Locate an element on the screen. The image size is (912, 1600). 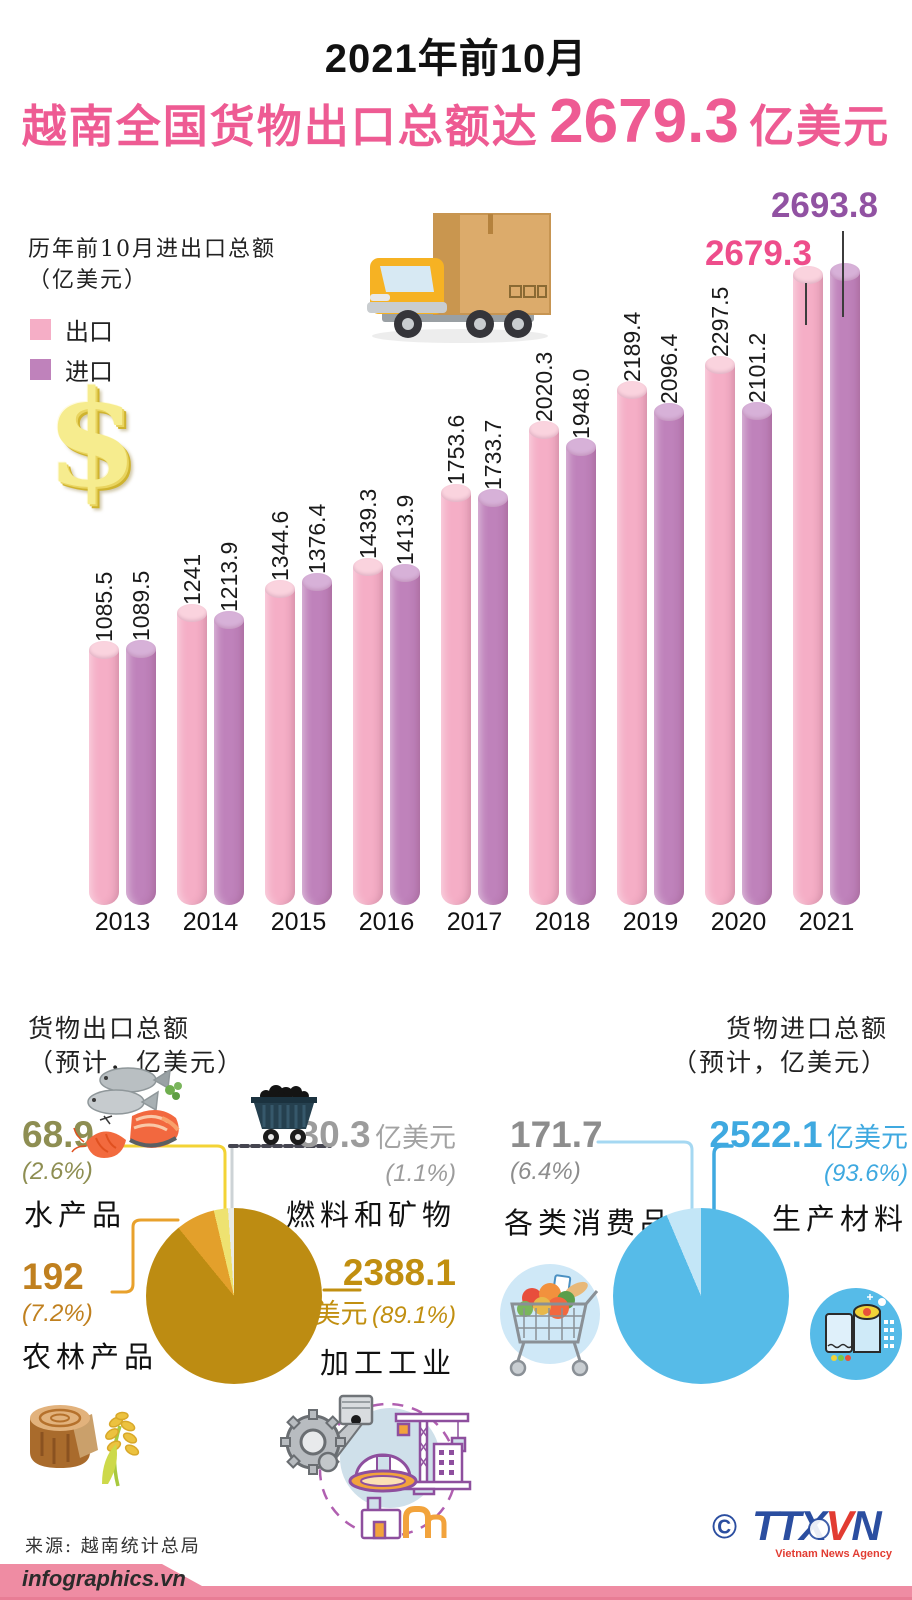
bar-进口-2017 is located at coordinates (493, 701).